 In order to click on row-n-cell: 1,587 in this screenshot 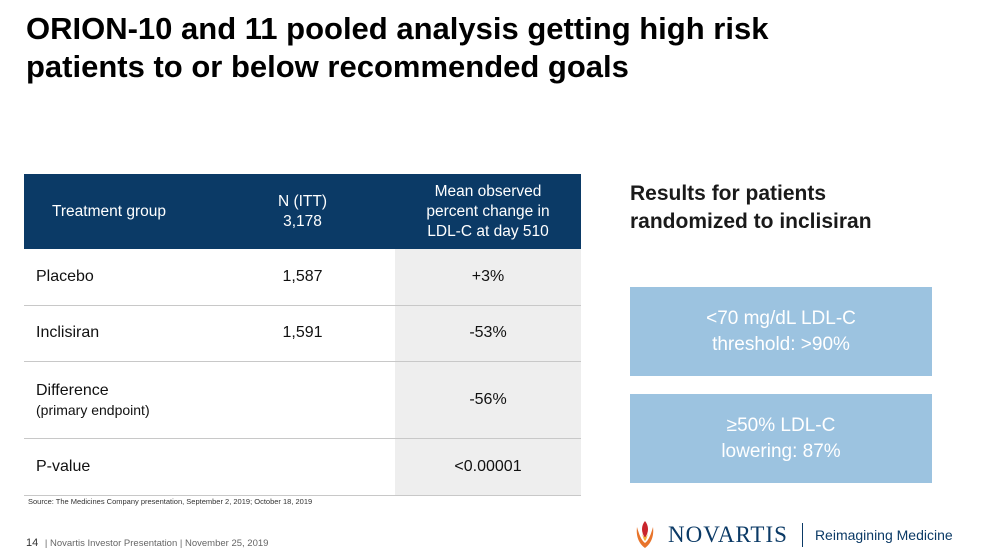, I will do `click(302, 277)`.